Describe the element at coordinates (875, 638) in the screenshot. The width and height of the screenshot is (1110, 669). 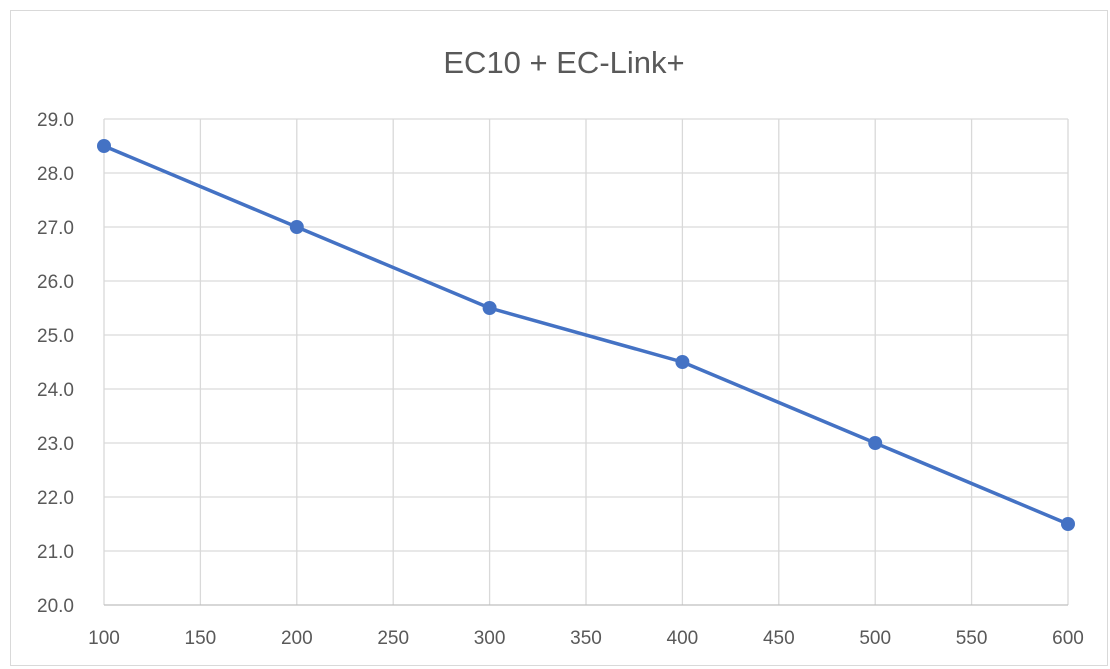
I see `x-tick-label: 500` at that location.